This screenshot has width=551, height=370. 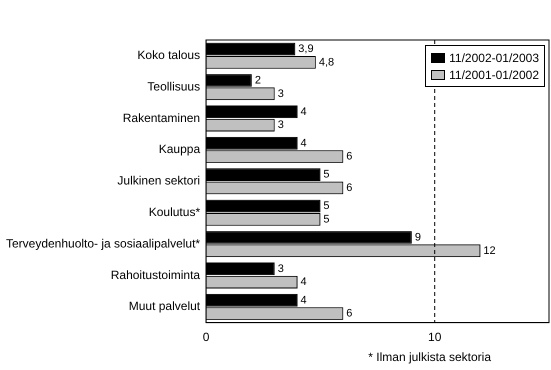 I want to click on y-tick-label: Terveydenhuolto- ja sosiaalipalvelut*, so click(x=103, y=243).